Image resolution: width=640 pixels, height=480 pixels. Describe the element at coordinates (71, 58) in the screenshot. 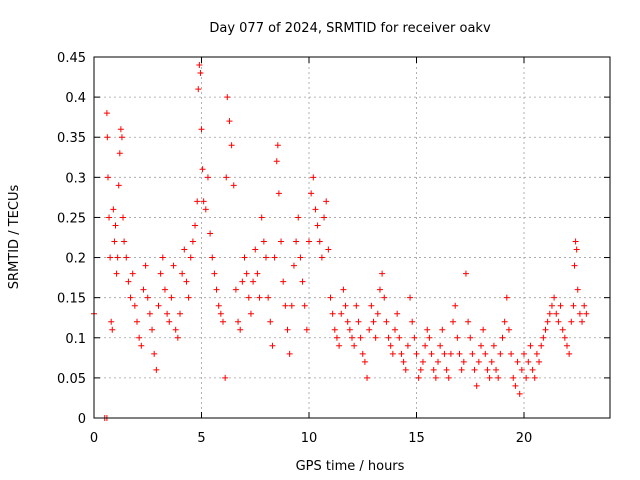

I see `y-tick-label: 0.45` at that location.